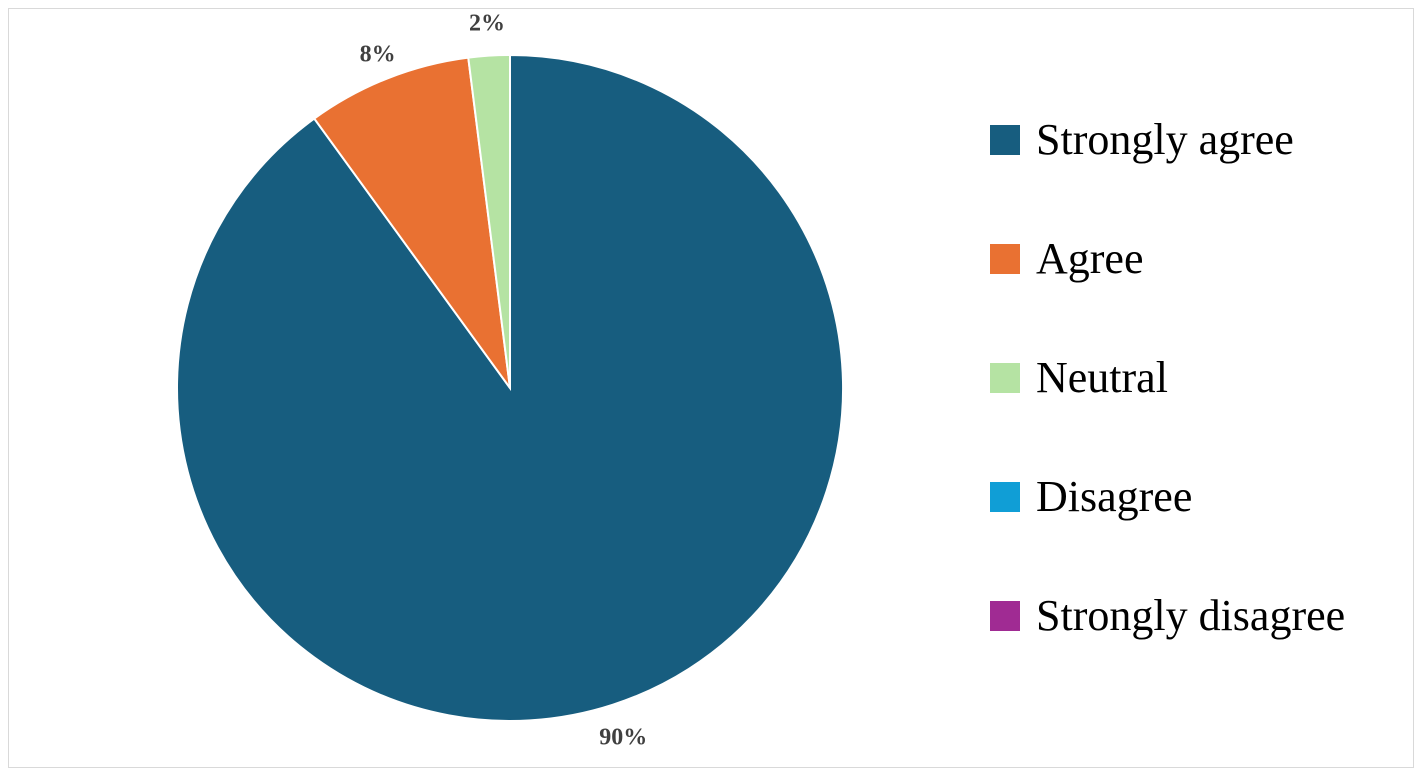 This screenshot has height=768, width=1422. What do you see at coordinates (1200, 497) in the screenshot?
I see `legend-item-disagree: Disagree` at bounding box center [1200, 497].